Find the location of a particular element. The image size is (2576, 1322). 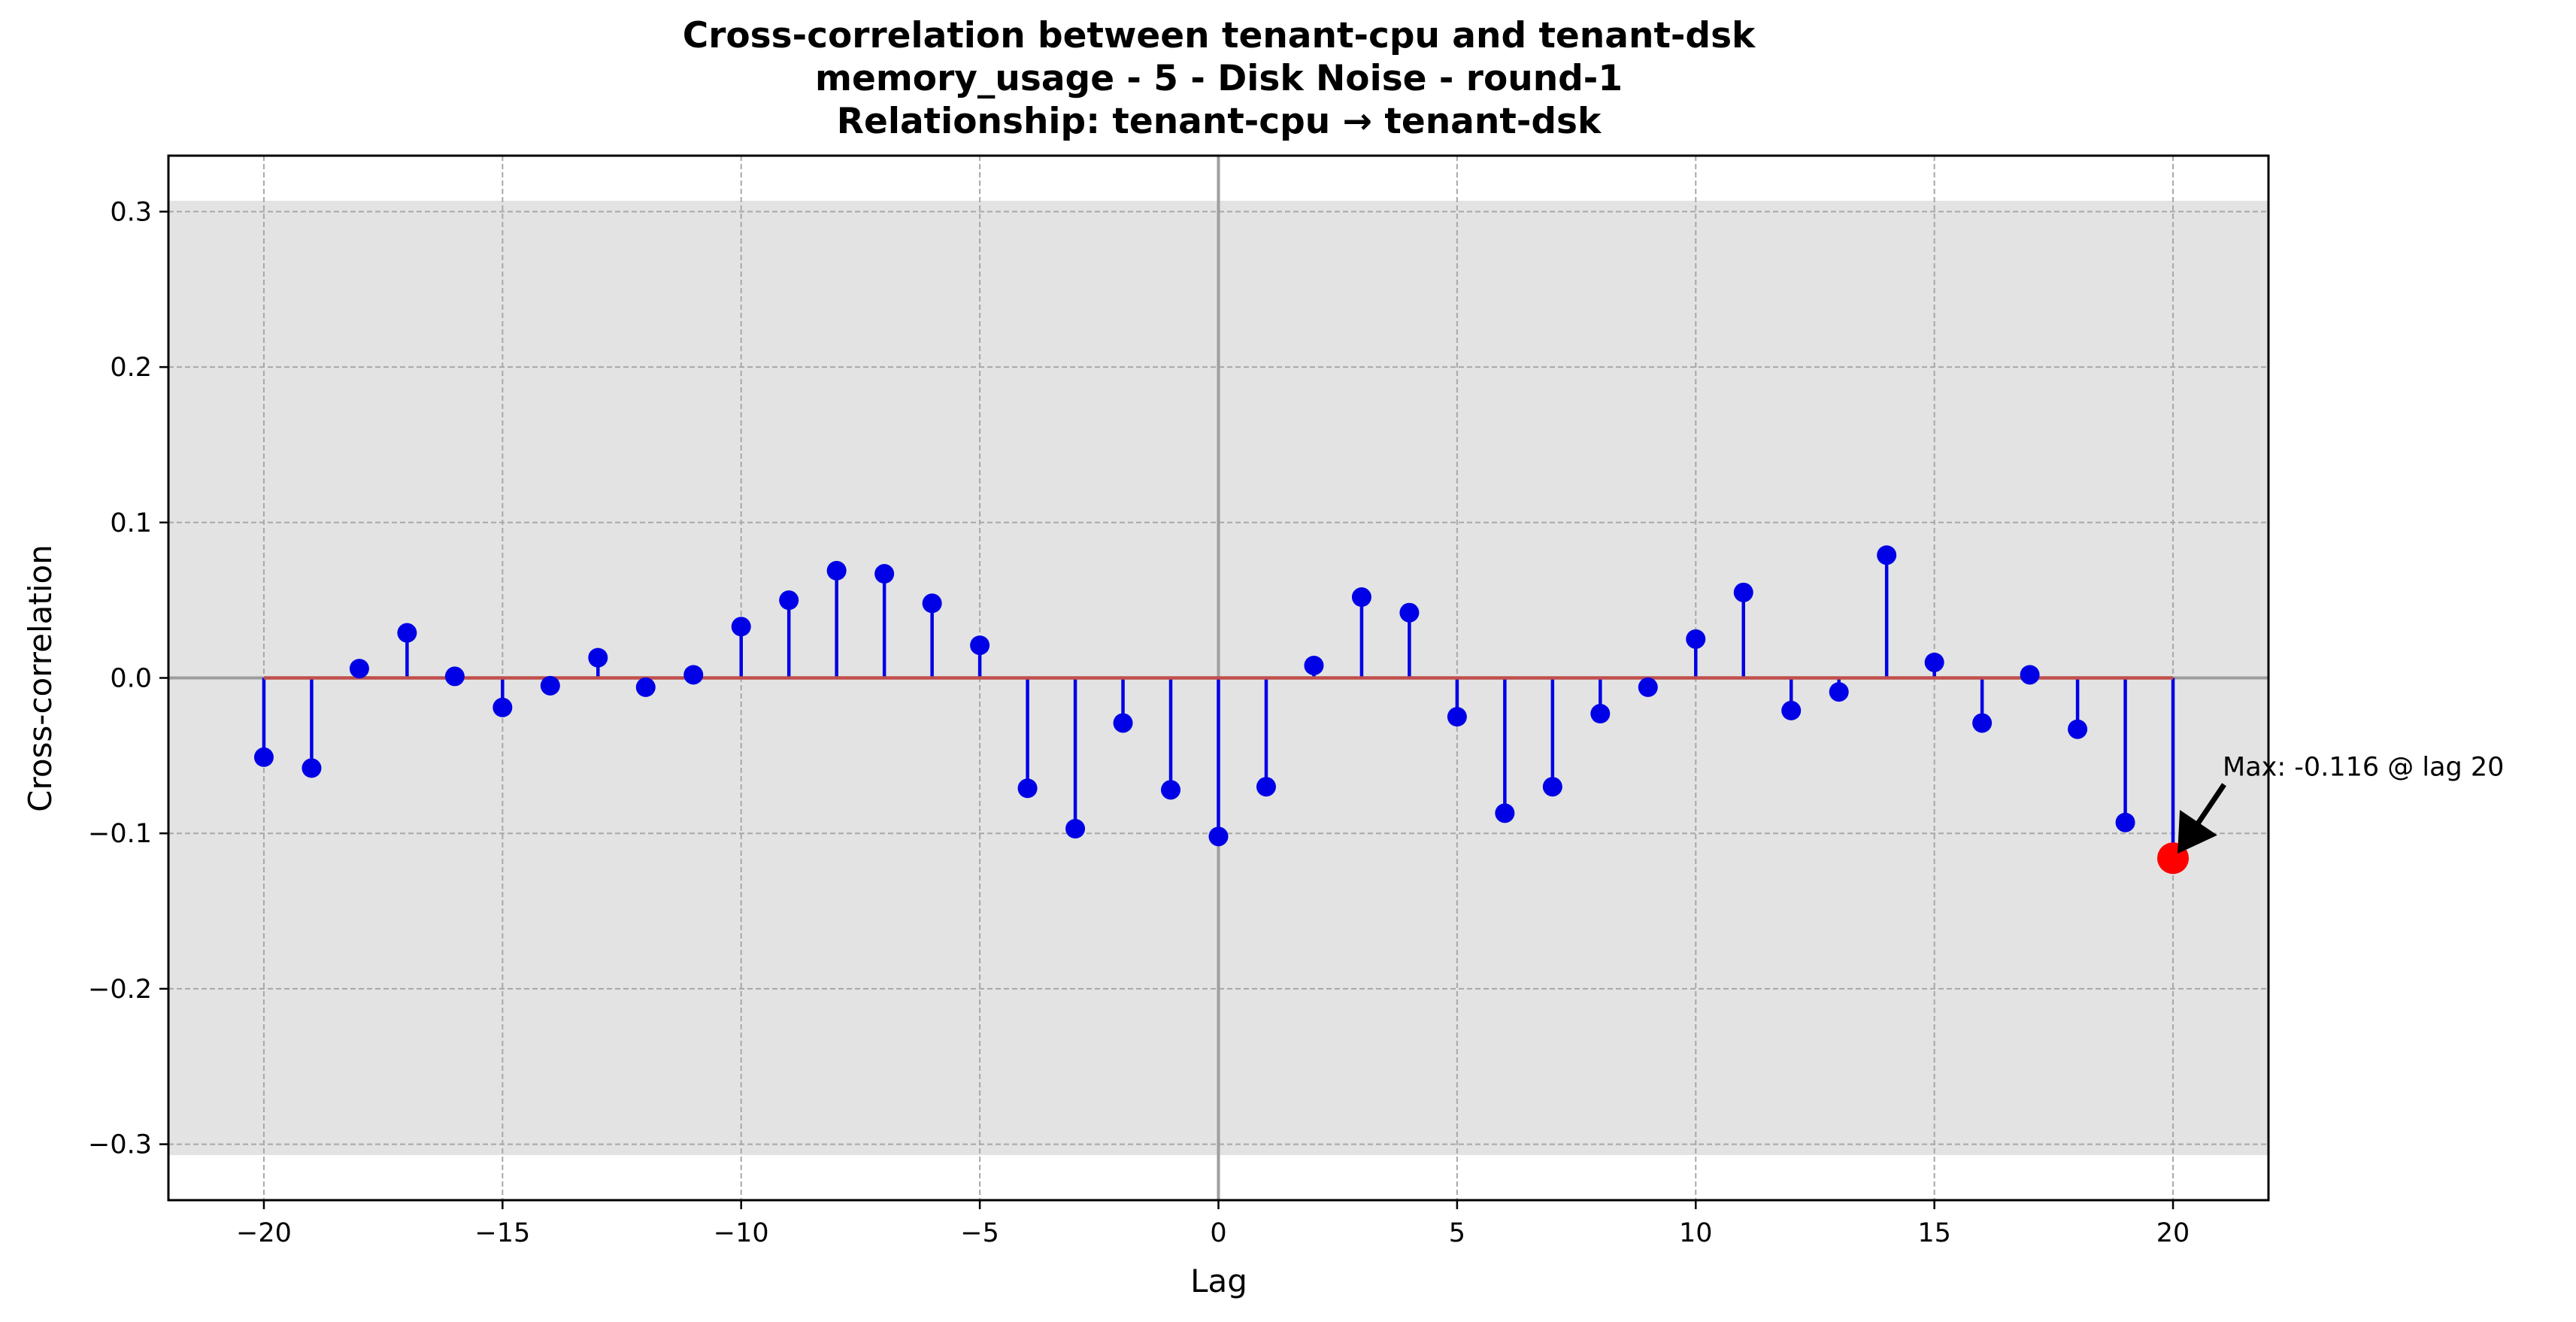

x-tick-label: 0 is located at coordinates (1218, 1233).